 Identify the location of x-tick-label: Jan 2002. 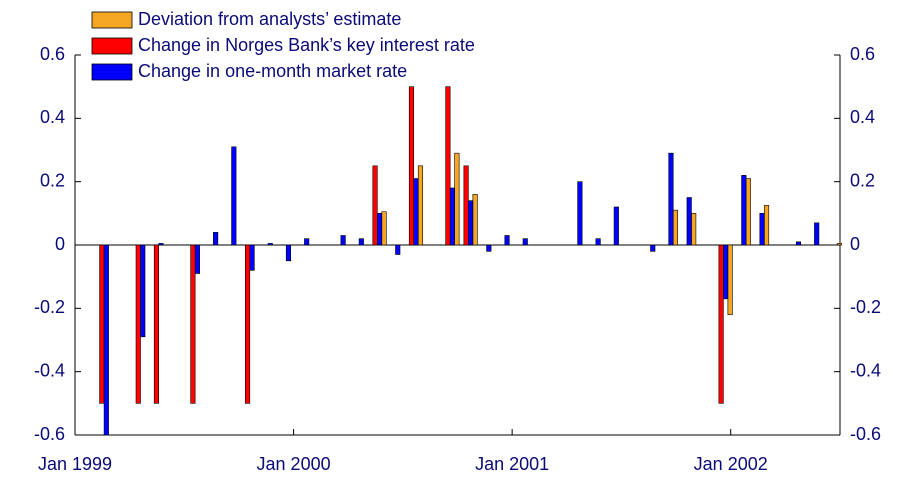
(731, 464).